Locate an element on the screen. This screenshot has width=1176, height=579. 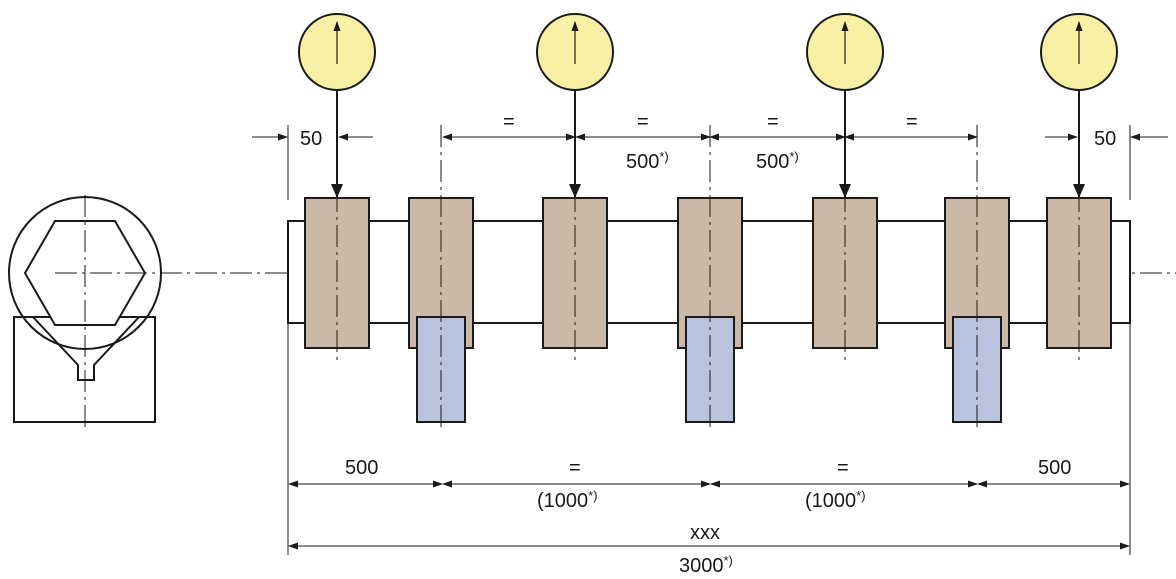
dim-support-equal-1: = is located at coordinates (575, 468).